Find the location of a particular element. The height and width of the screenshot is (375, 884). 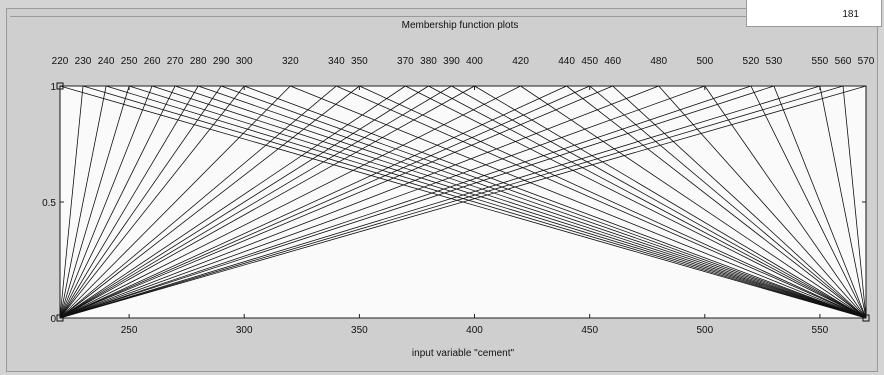

plot-title-frame is located at coordinates (441, 27).